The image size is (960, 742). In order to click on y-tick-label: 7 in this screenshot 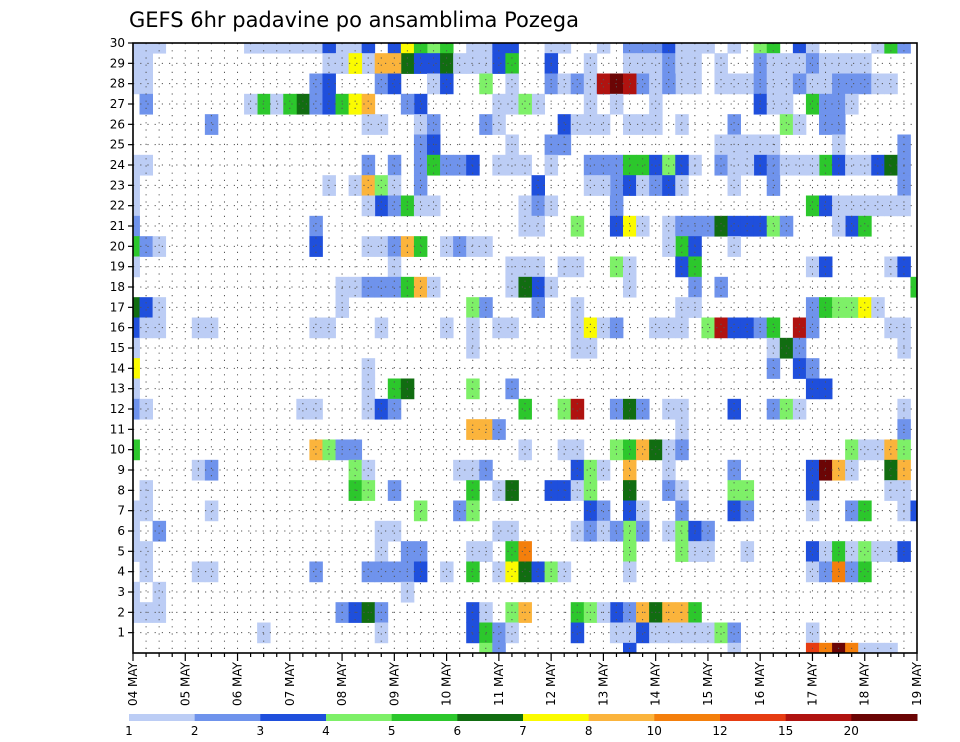, I will do `click(121, 511)`.